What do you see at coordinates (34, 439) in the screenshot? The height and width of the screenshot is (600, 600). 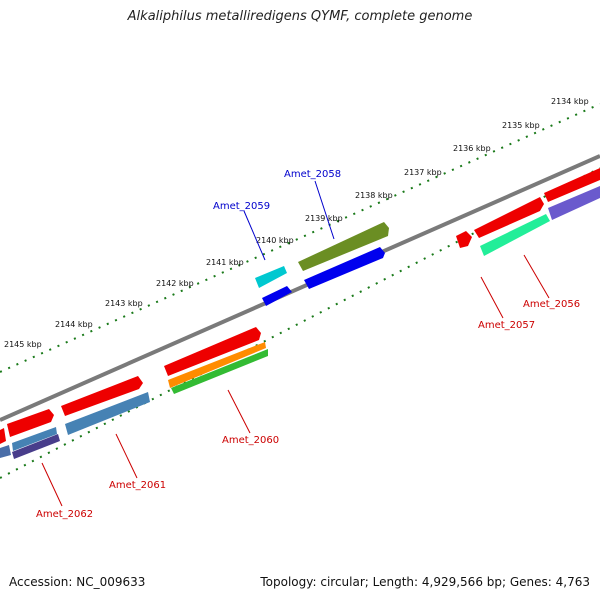 I see `gene-steelblue-2062` at bounding box center [34, 439].